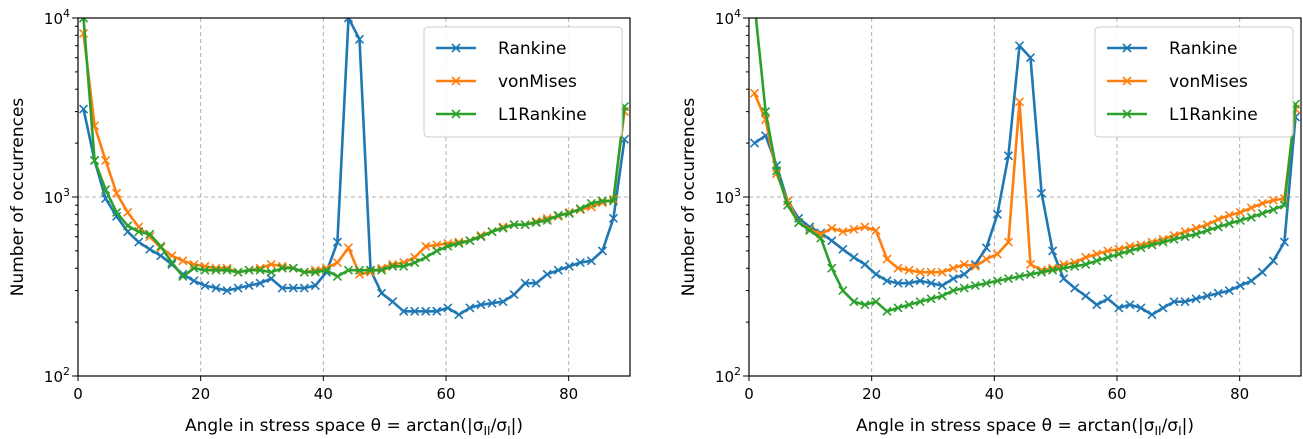 The height and width of the screenshot is (439, 1303). I want to click on x-tick-label: 0, so click(78, 394).